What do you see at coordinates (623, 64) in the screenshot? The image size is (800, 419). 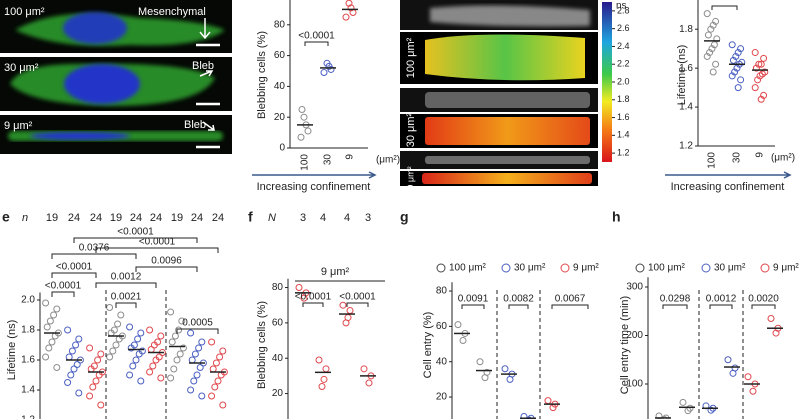 I see `colorbar-tick-label: 2.2` at bounding box center [623, 64].